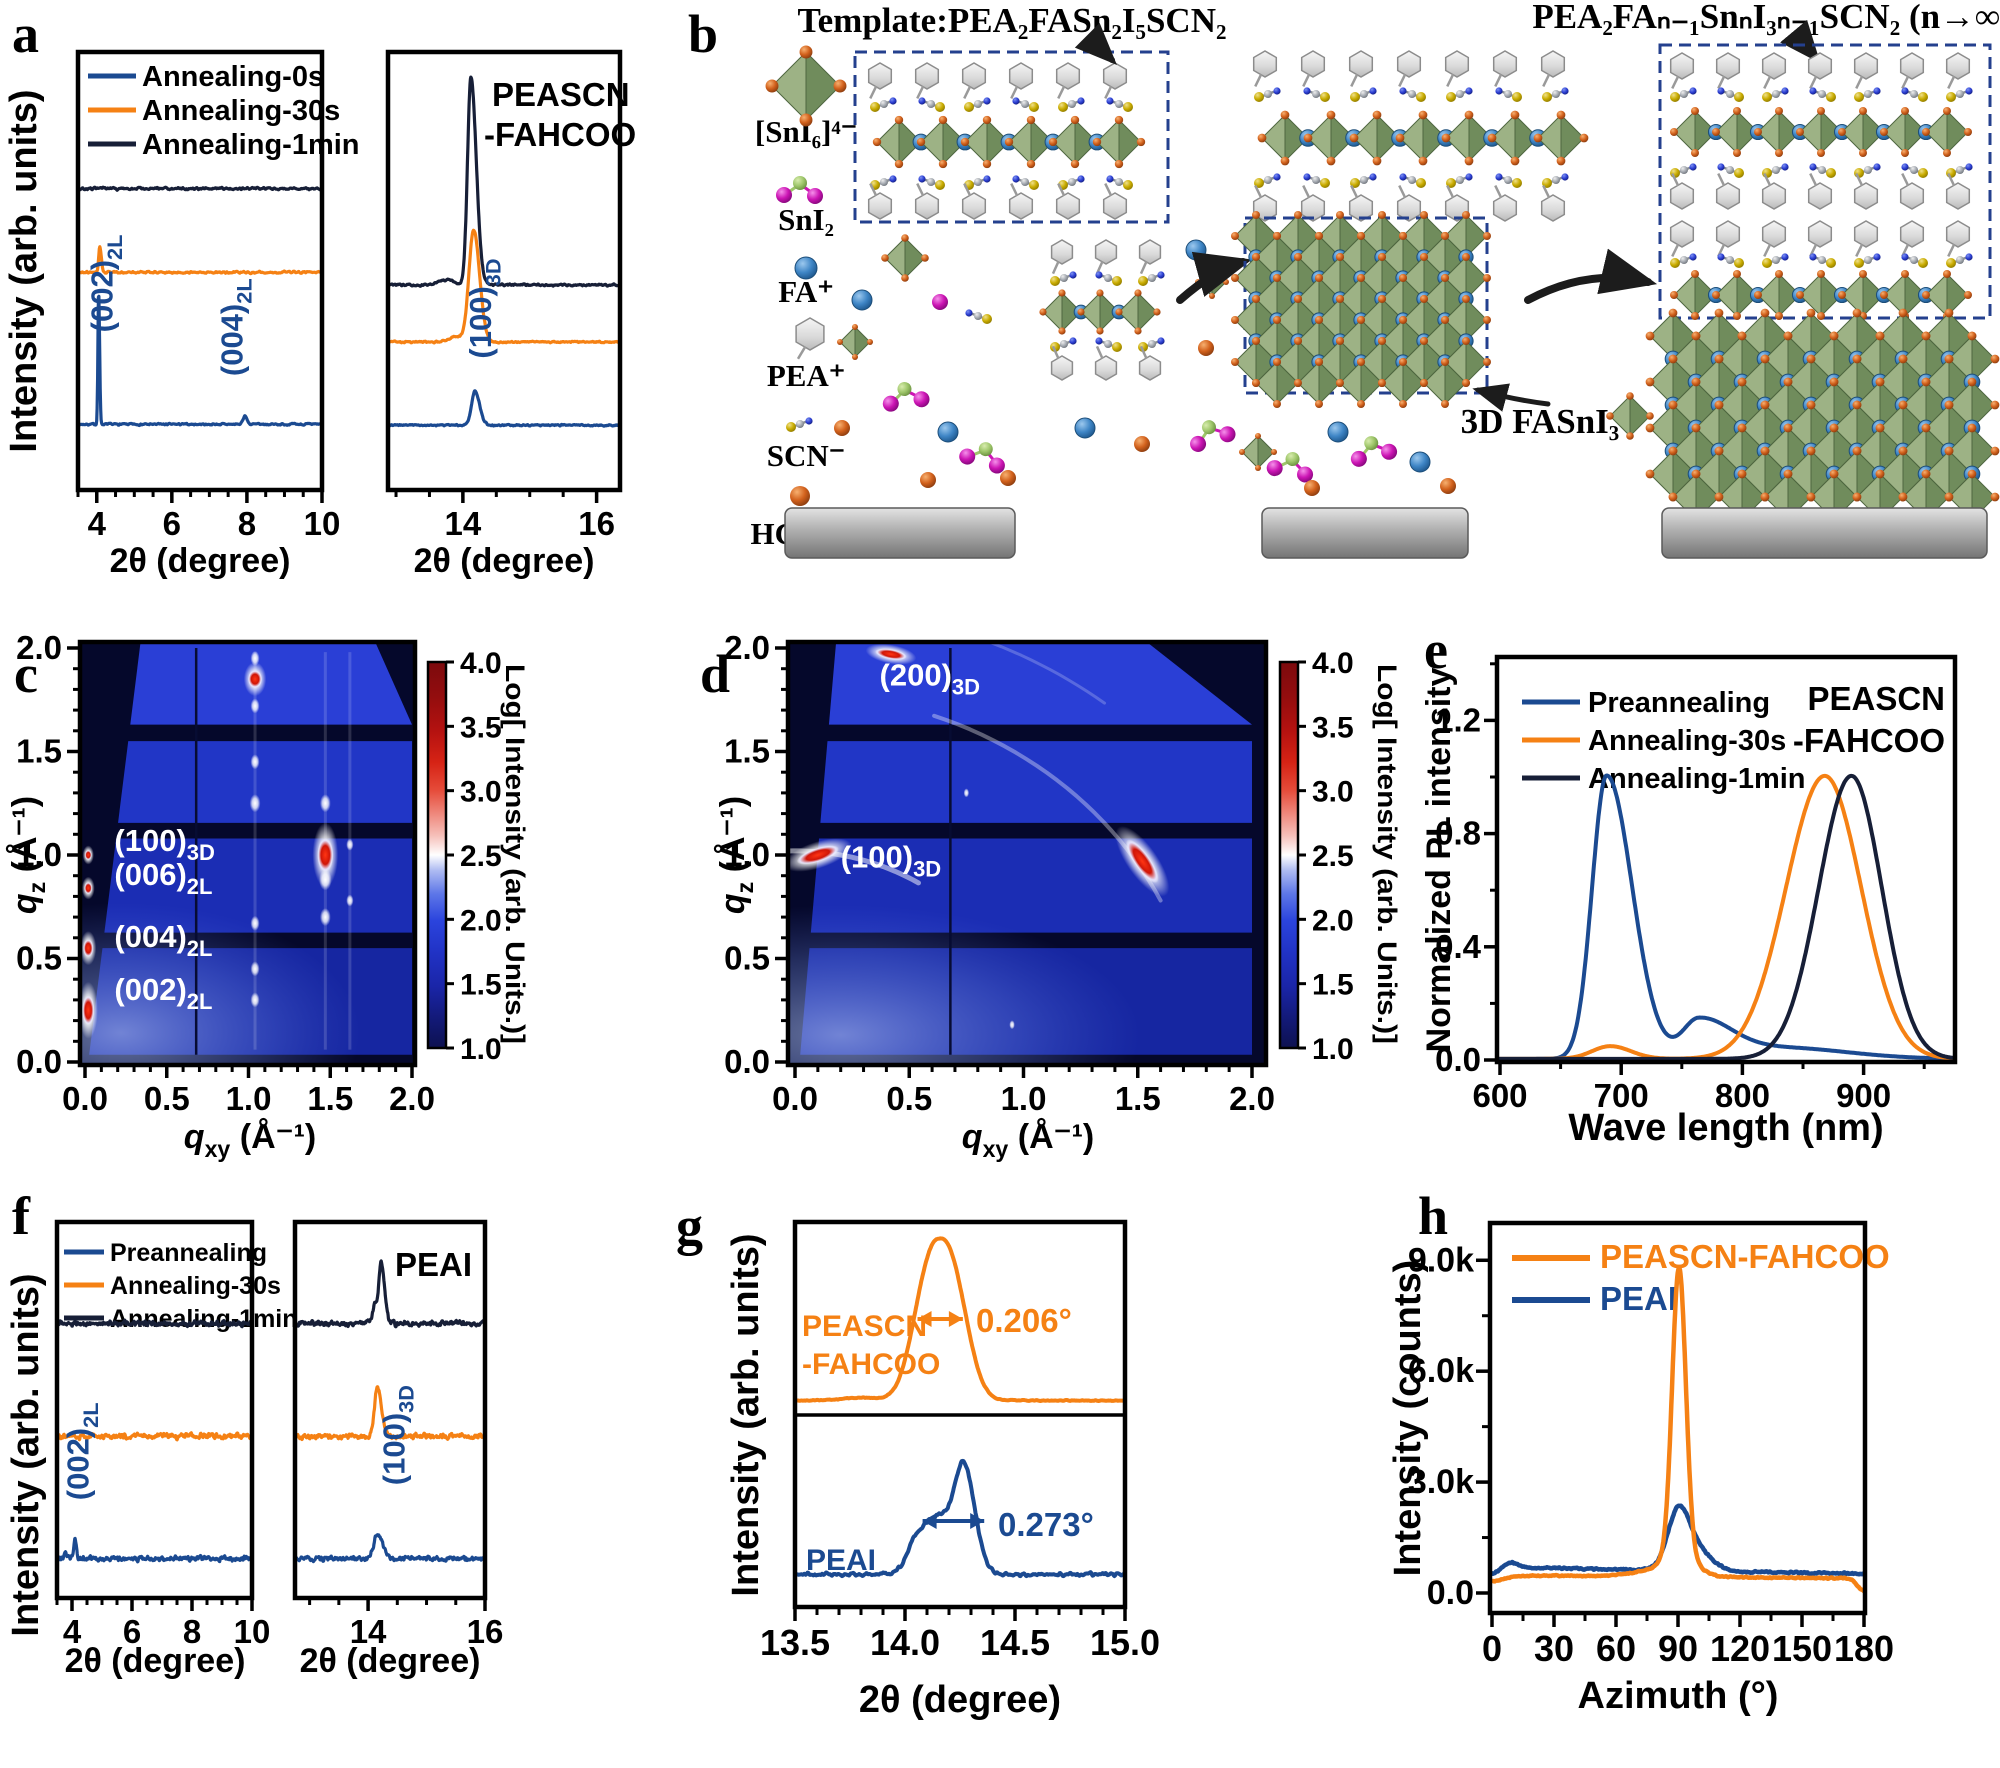 This screenshot has height=1768, width=2000. Describe the element at coordinates (25, 34) in the screenshot. I see `panel-letter-a: a` at that location.